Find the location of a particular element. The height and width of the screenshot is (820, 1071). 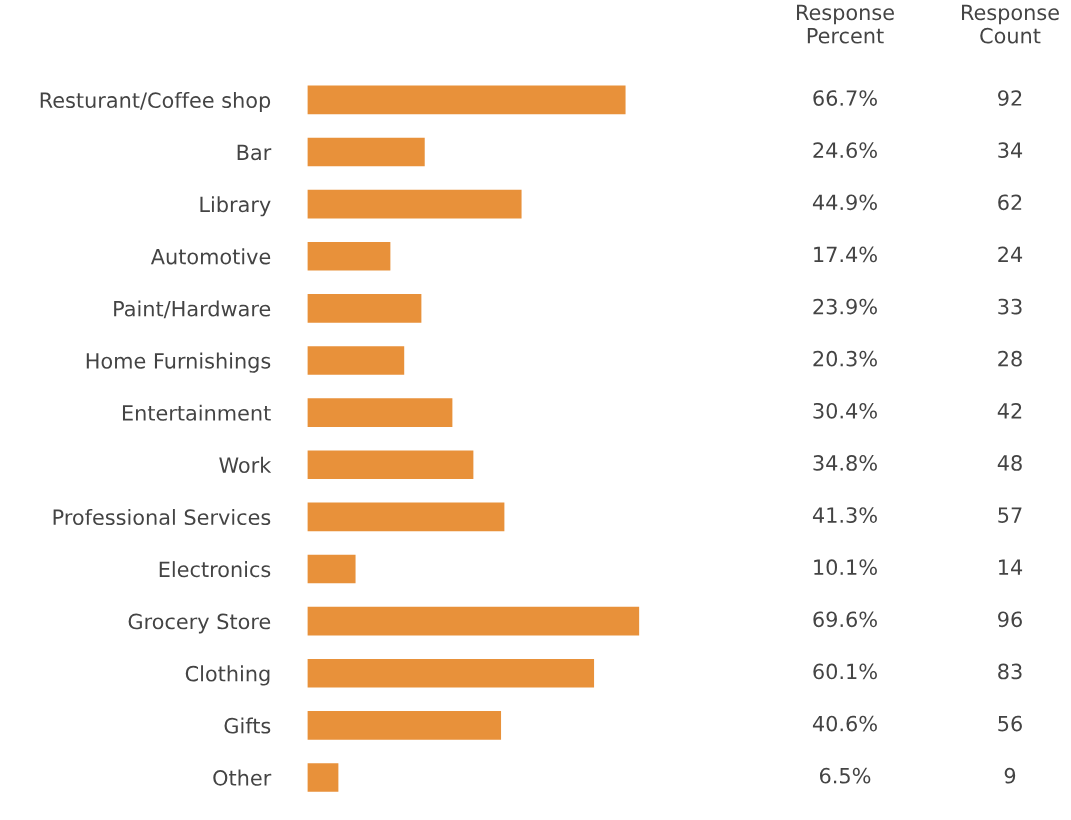

y-tick-label: Gifts is located at coordinates (247, 725).